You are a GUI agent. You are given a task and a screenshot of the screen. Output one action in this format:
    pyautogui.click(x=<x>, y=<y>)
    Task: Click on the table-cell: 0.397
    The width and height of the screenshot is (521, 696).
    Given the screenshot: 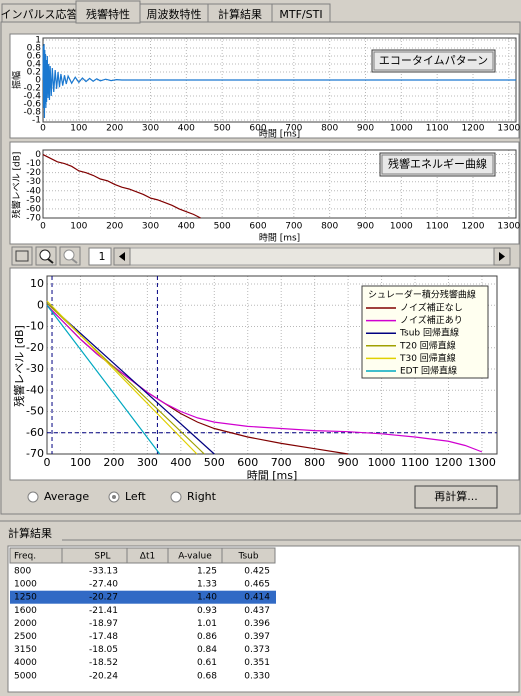 What is the action you would take?
    pyautogui.click(x=257, y=637)
    